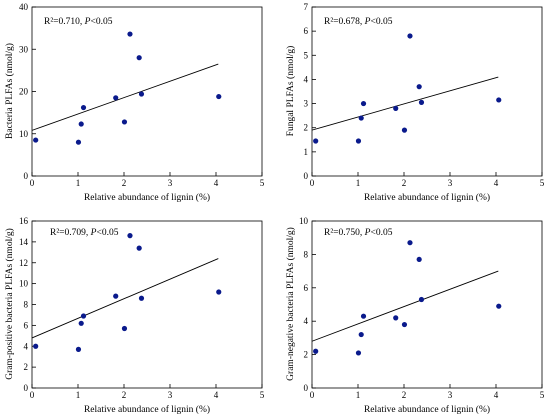  Describe the element at coordinates (24, 242) in the screenshot. I see `y-tick-label: 14` at that location.